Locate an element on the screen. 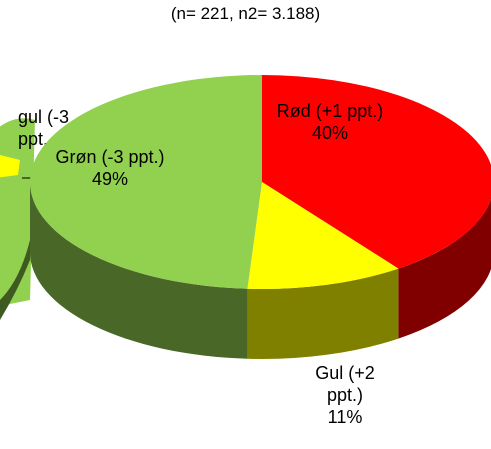 The height and width of the screenshot is (449, 491). value-label: 49% is located at coordinates (110, 179).